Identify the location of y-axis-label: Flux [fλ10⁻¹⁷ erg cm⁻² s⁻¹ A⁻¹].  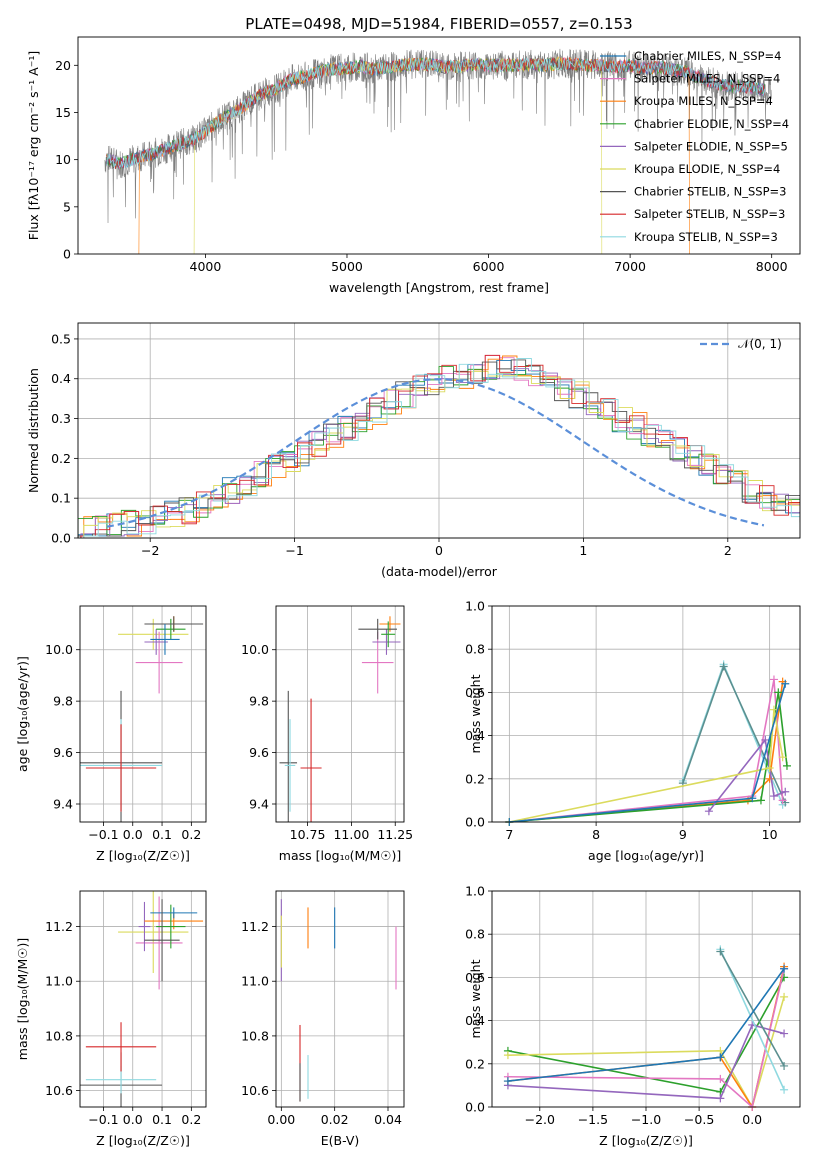
(33, 145).